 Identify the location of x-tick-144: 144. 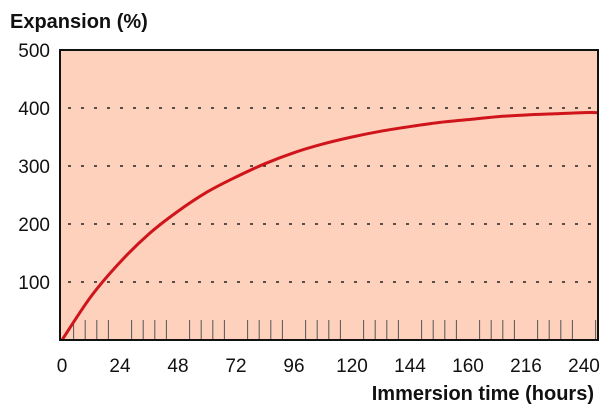
(410, 366).